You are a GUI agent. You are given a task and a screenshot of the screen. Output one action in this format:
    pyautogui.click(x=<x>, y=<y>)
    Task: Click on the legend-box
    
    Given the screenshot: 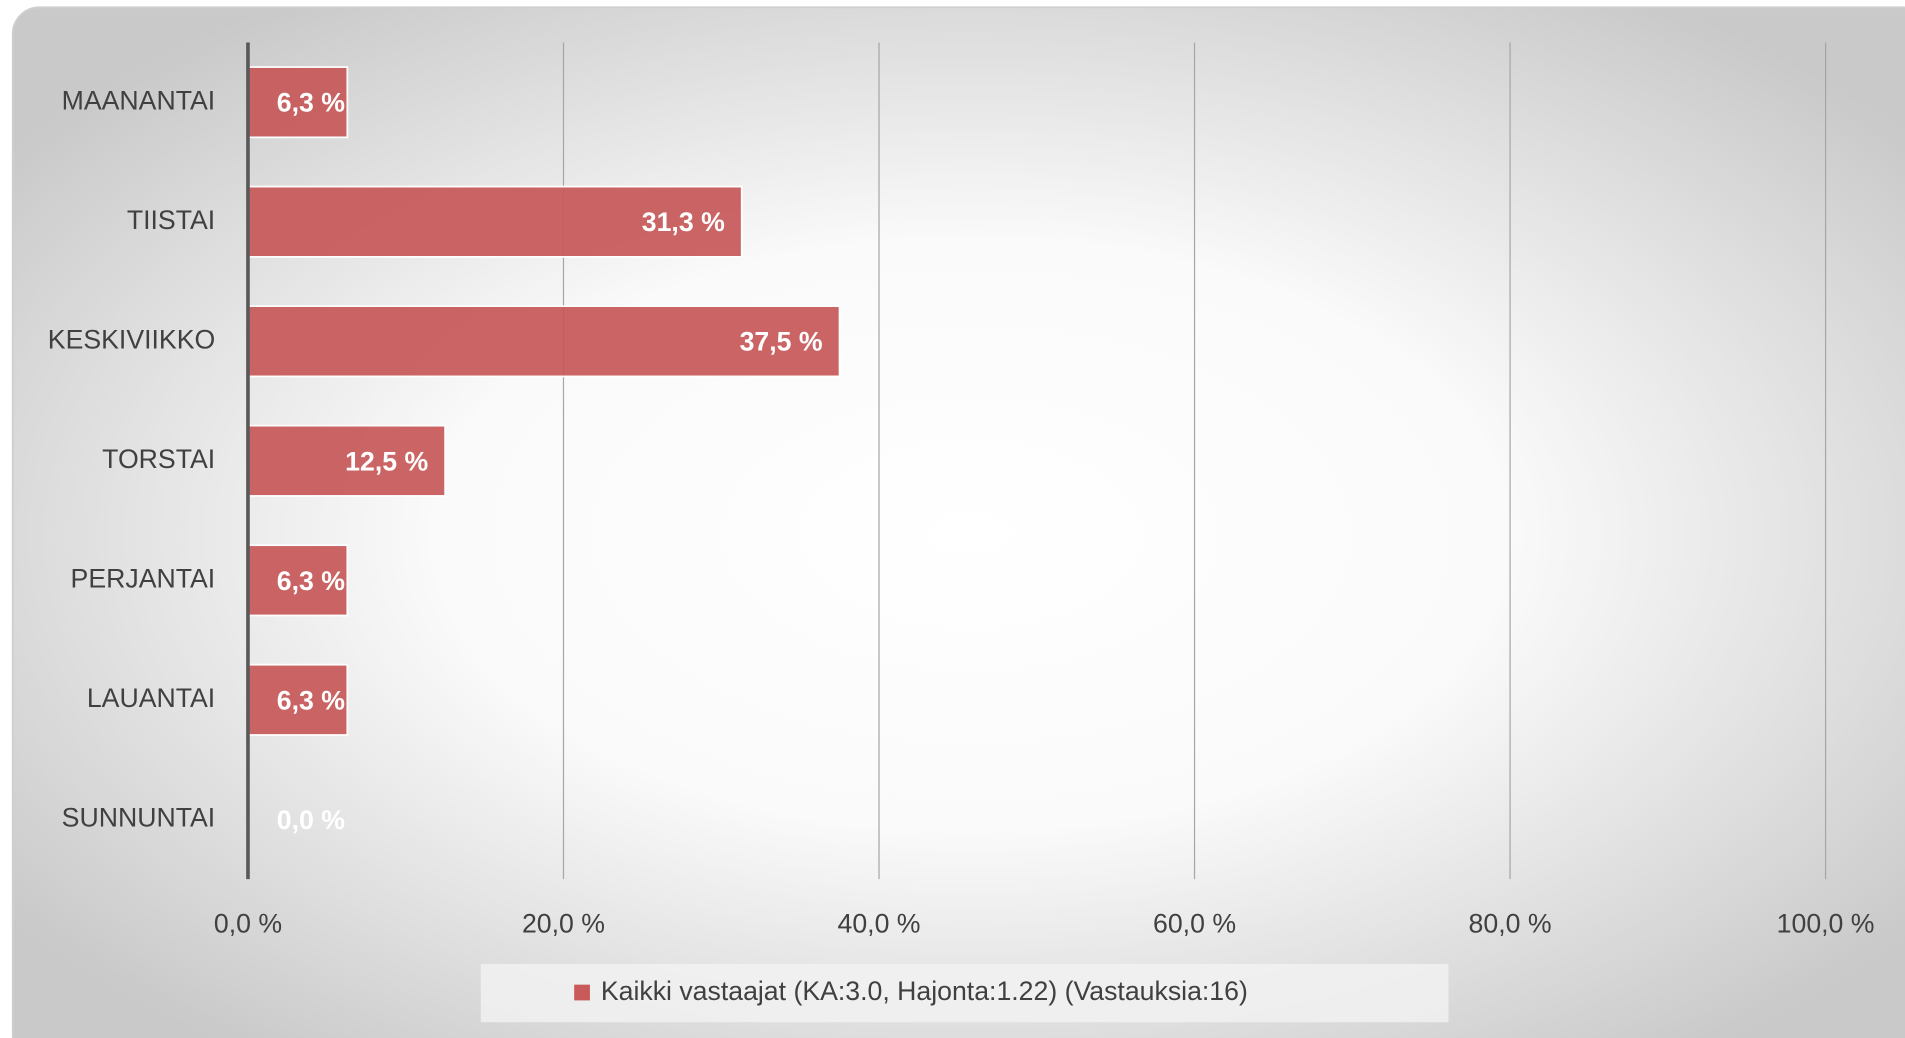 What is the action you would take?
    pyautogui.click(x=964, y=993)
    